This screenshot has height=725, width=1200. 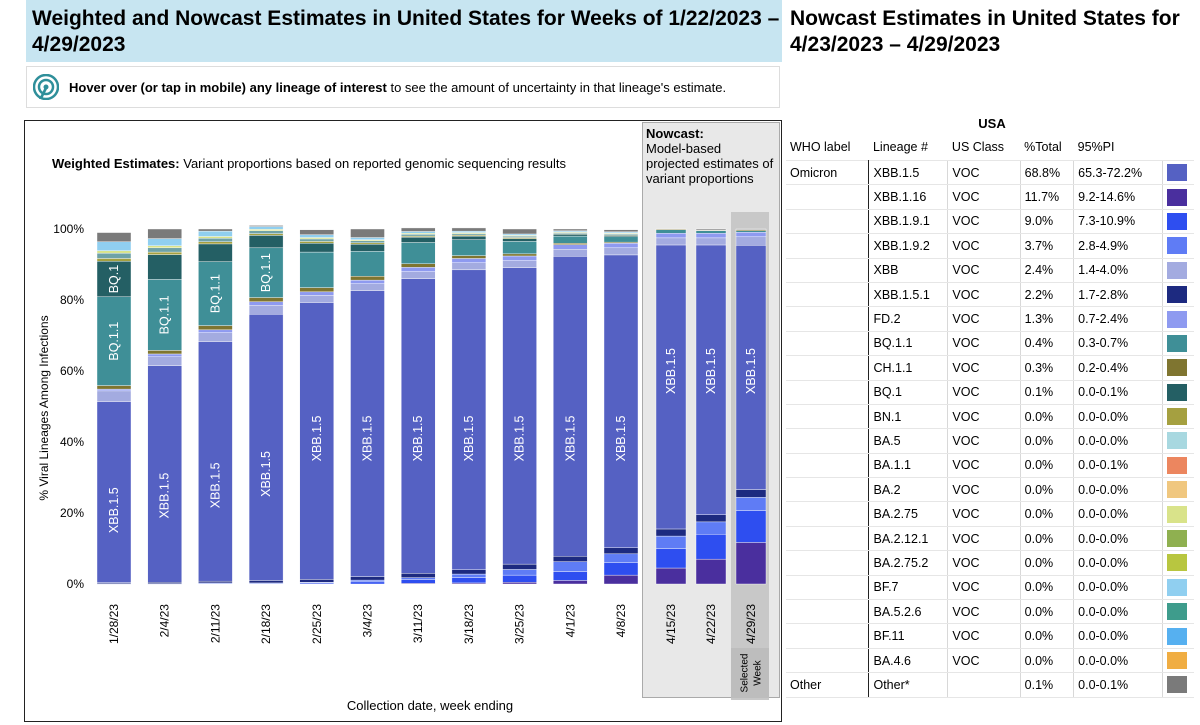 I want to click on table-row: BQ.1.1 VOC 0.4% 0.3-0.7%, so click(x=990, y=343).